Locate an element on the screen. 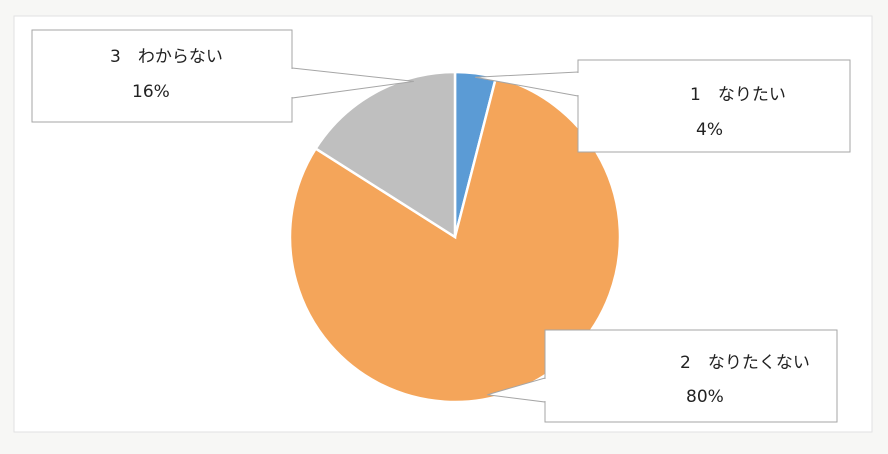 Image resolution: width=888 pixels, height=454 pixels. callout-1: 1 なりたい 4% is located at coordinates (663, 106).